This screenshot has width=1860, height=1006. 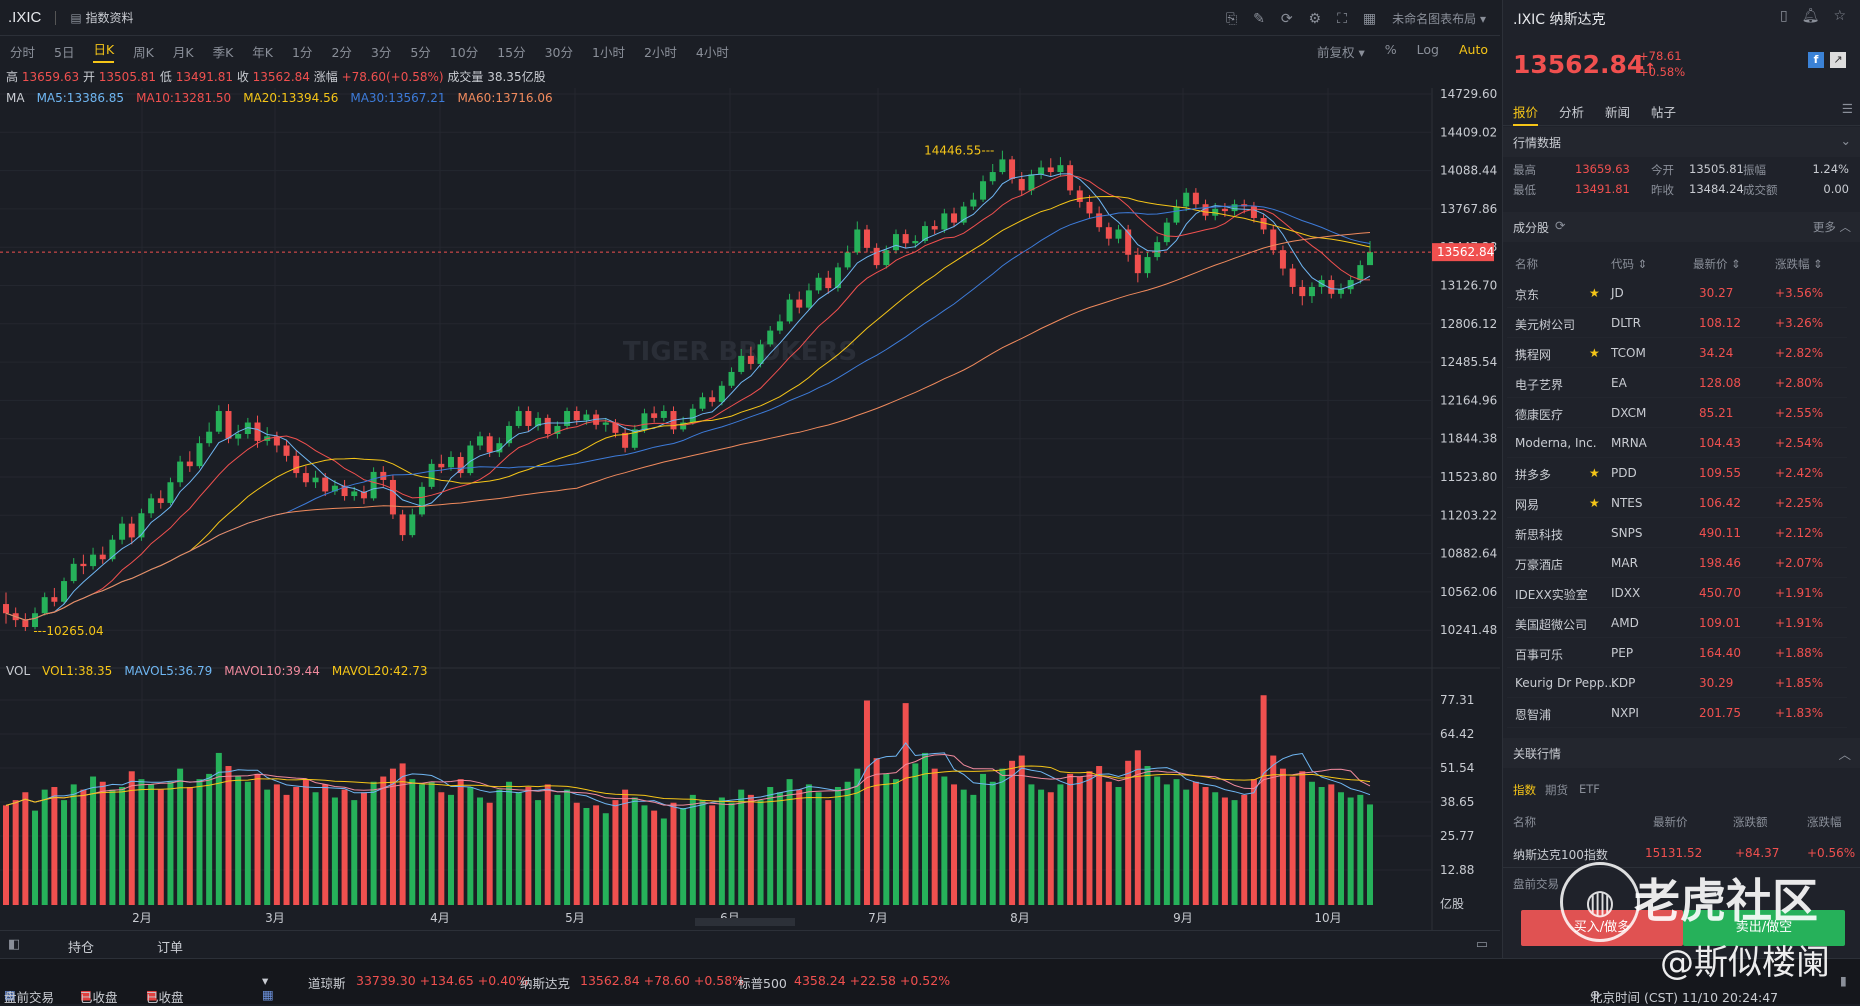 What do you see at coordinates (1677, 593) in the screenshot?
I see `table-row: IDEXX实验室 IDXX 450.70 +1.91%` at bounding box center [1677, 593].